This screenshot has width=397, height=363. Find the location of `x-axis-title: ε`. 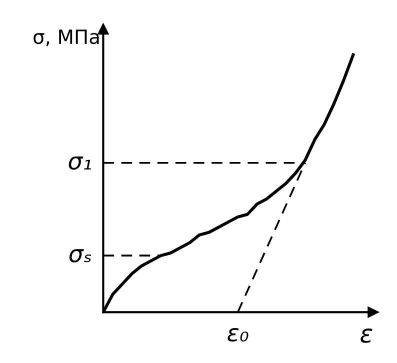

x-axis-title: ε is located at coordinates (366, 335).